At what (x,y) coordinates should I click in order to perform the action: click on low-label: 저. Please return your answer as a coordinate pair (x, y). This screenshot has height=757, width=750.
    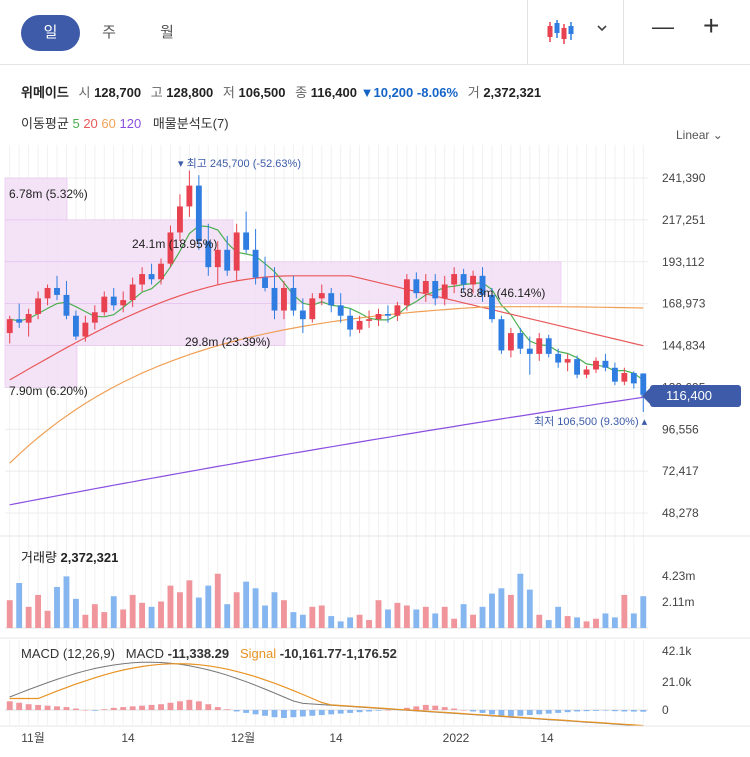
    Looking at the image, I should click on (228, 92).